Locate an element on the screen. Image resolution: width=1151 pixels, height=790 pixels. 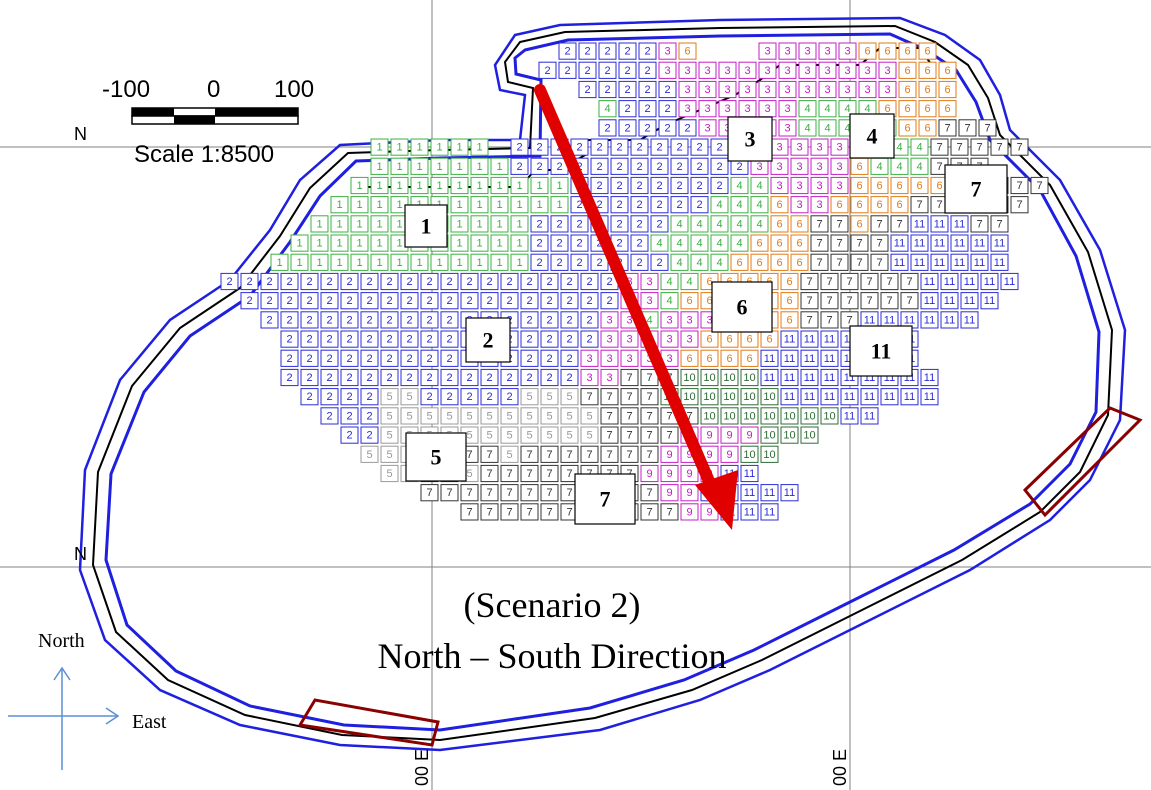
zone-label-2: 2 is located at coordinates (488, 340).